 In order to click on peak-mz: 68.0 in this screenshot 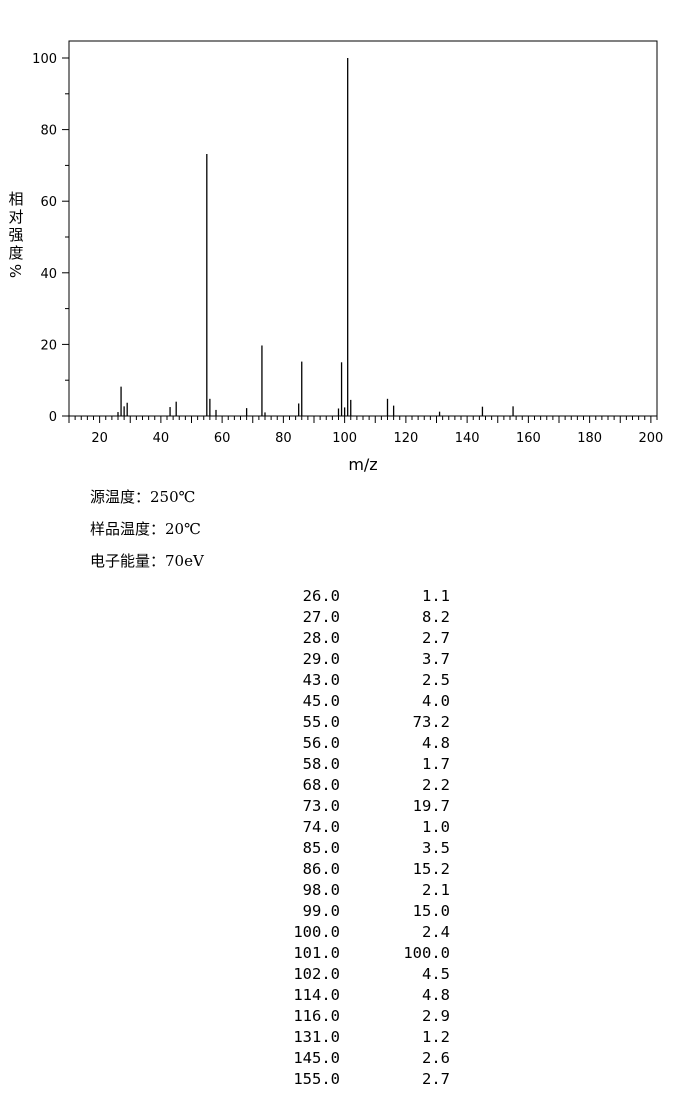, I will do `click(321, 785)`.